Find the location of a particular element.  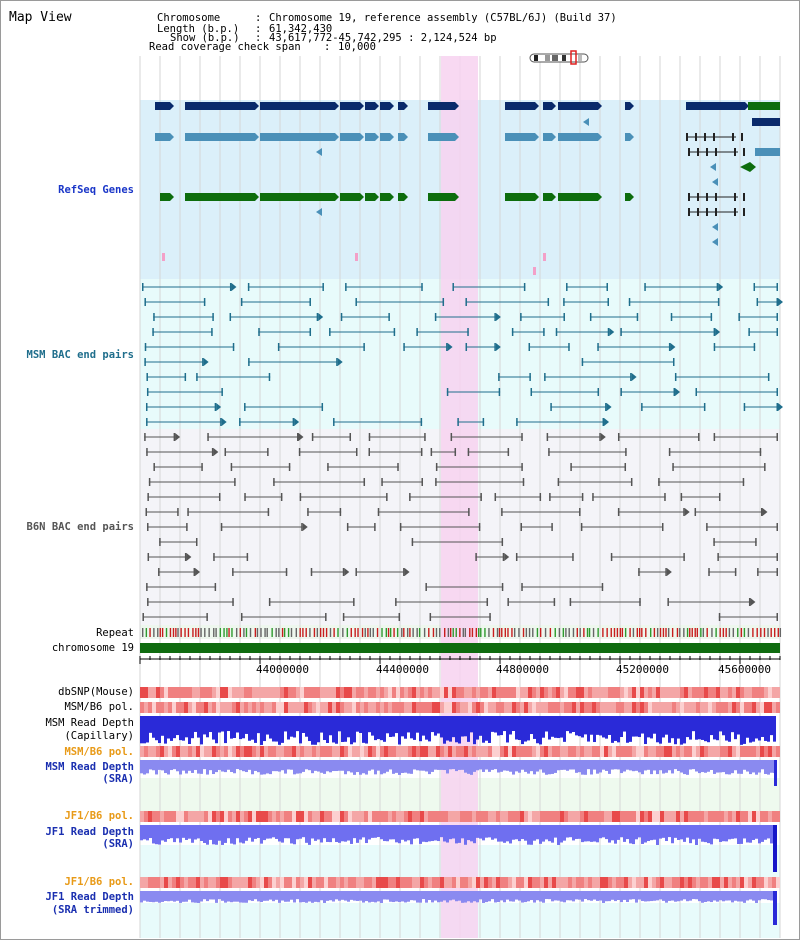

track-label-msm-bac: MSM BAC end pairs is located at coordinates (80, 355).